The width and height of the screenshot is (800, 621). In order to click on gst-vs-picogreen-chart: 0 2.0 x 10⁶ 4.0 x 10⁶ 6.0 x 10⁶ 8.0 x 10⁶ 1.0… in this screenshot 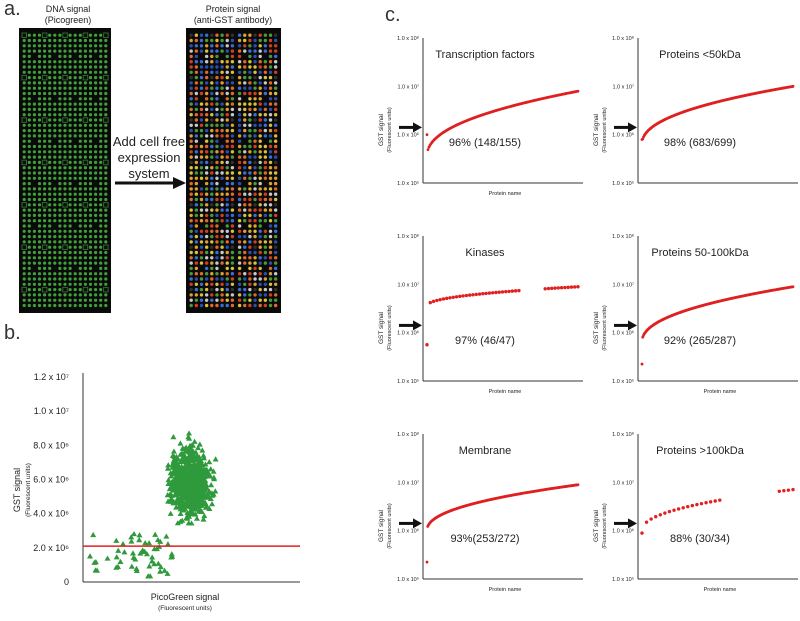, I will do `click(156, 492)`.